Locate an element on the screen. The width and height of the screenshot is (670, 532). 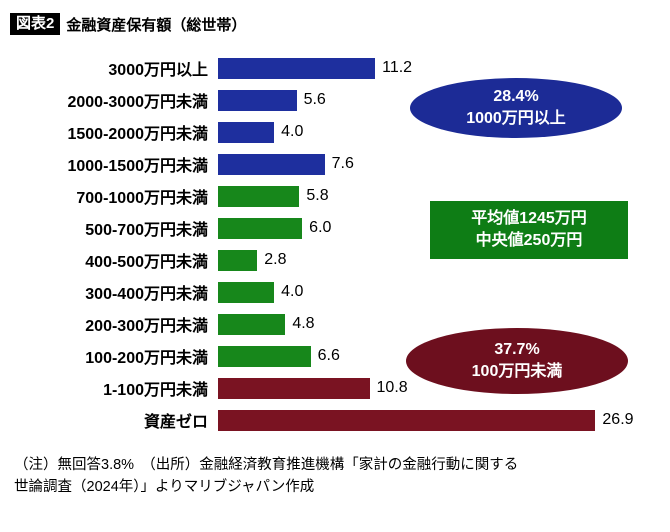
bar-track: 2.8 is located at coordinates (440, 260).